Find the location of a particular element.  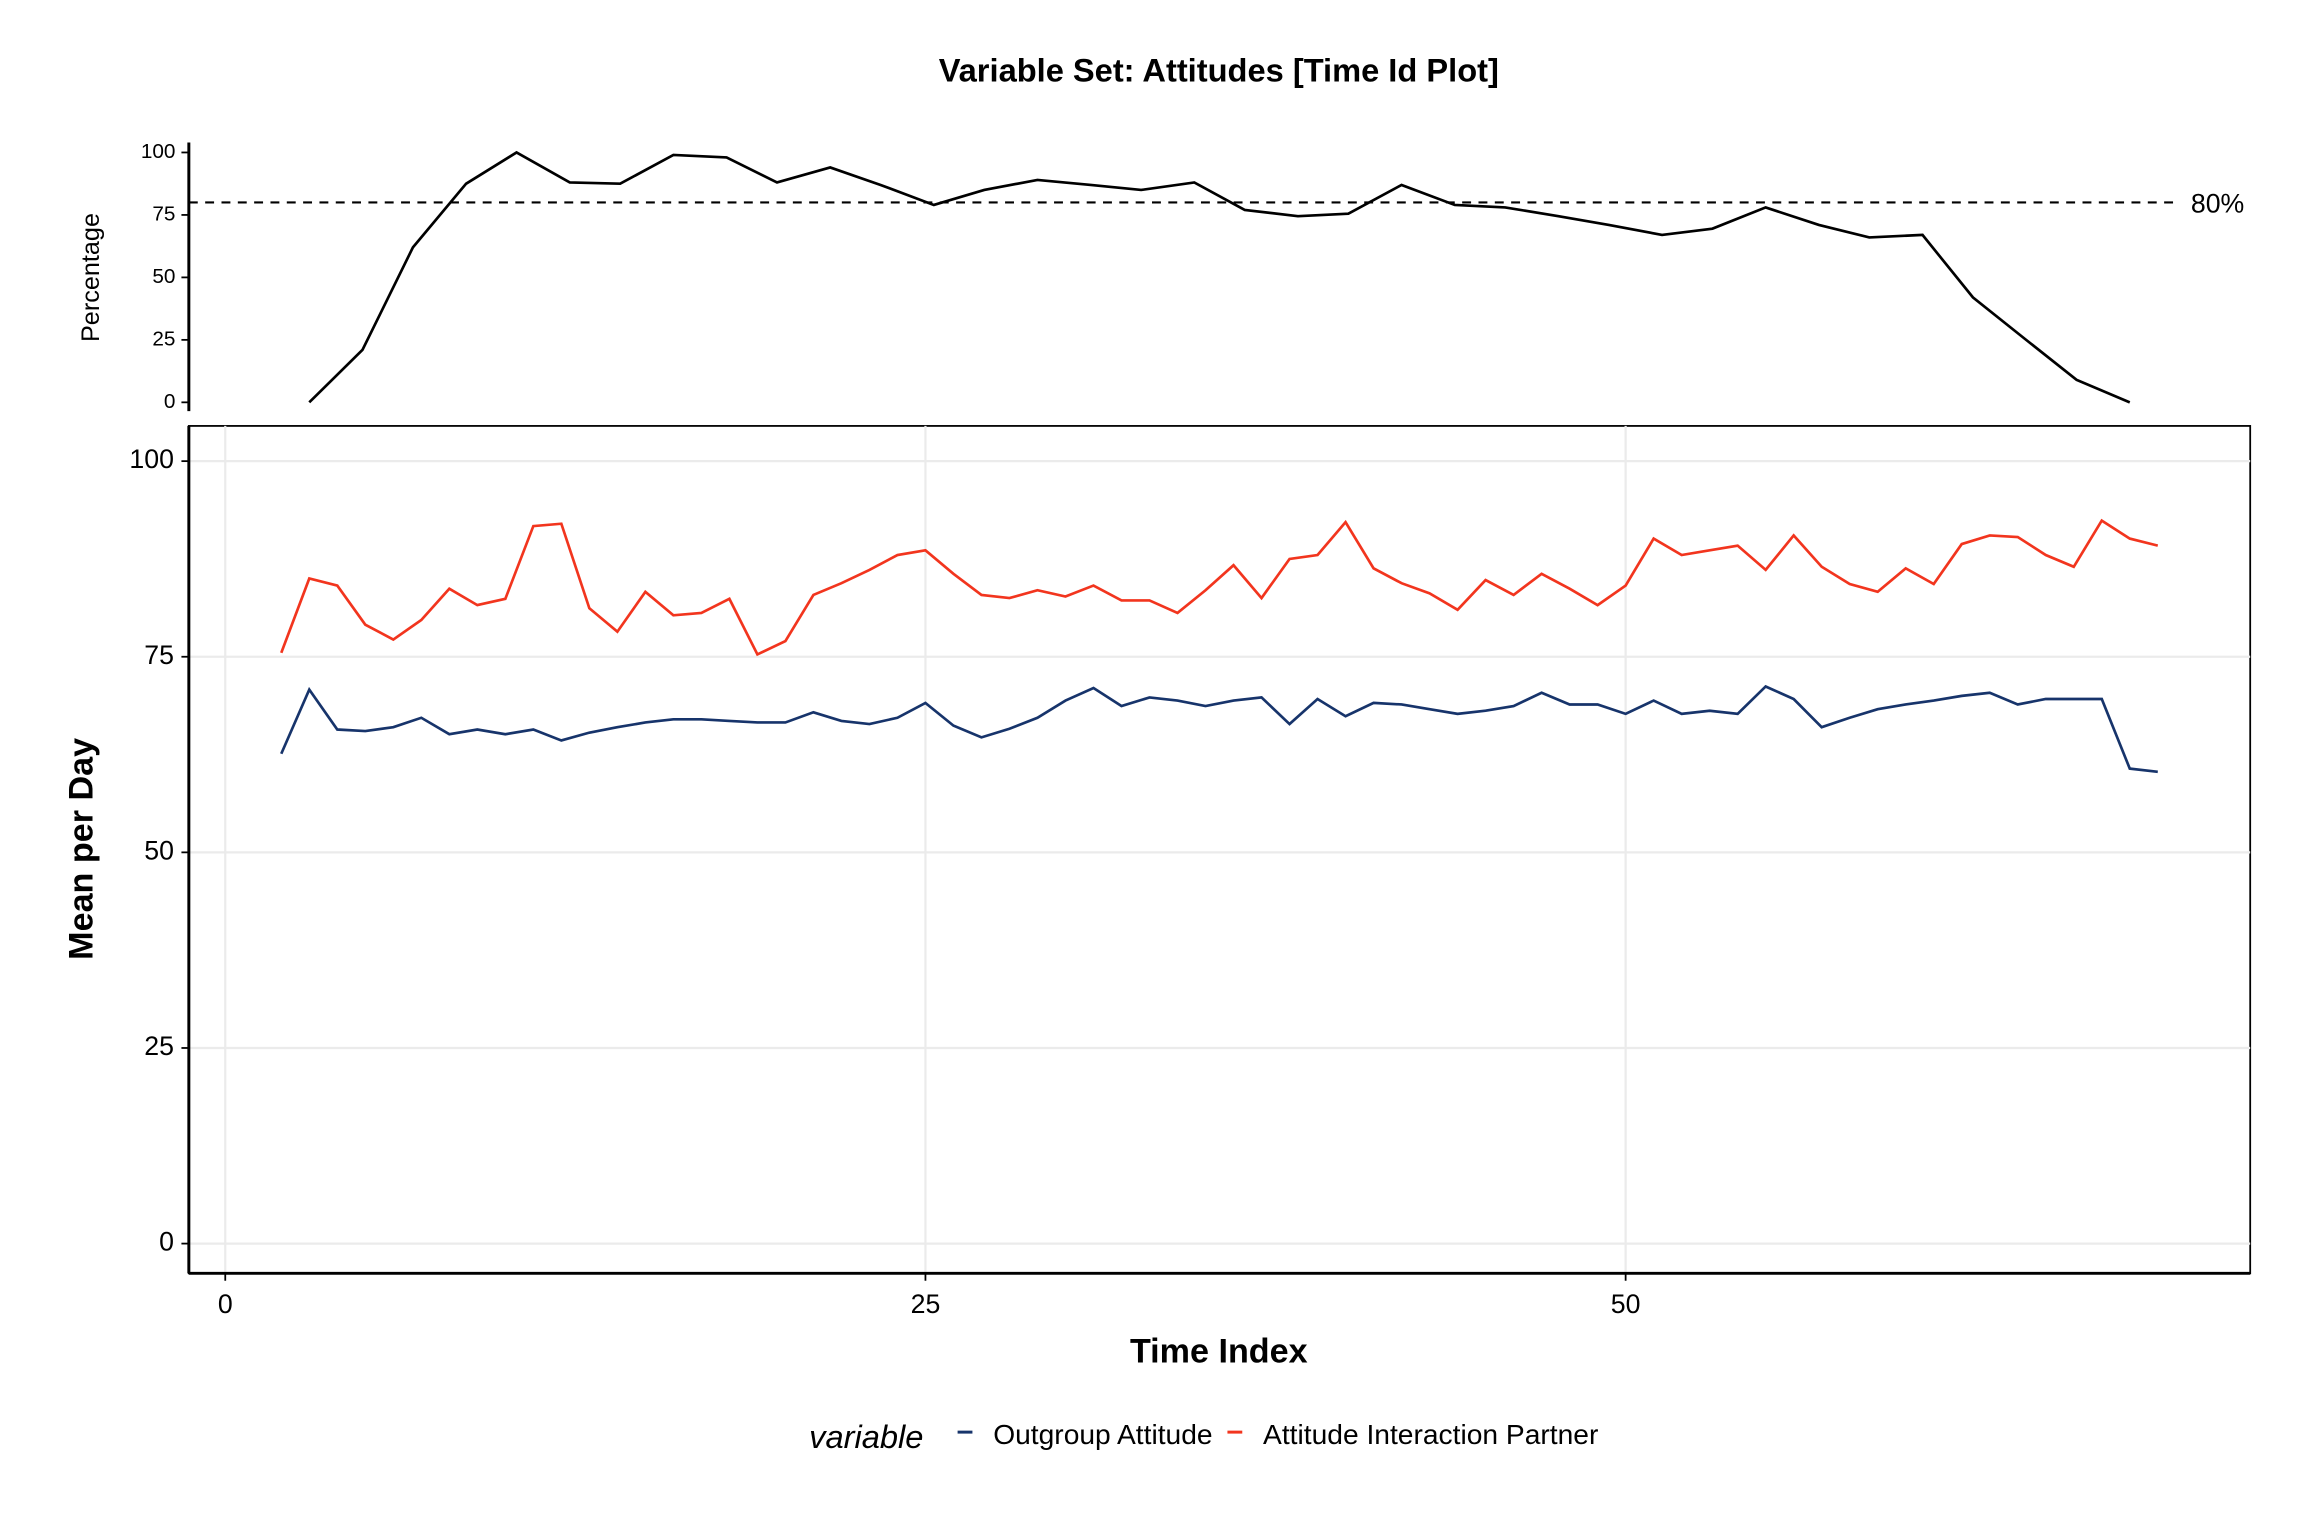

chart-title: Variable Set: Attitudes [Time Id Plot] is located at coordinates (1219, 69).